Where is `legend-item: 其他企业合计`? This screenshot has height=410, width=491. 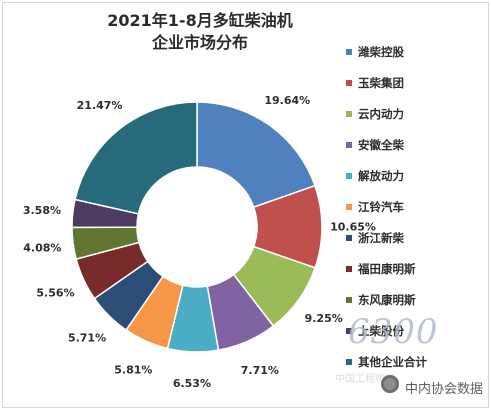 legend-item: 其他企业合计 is located at coordinates (416, 361).